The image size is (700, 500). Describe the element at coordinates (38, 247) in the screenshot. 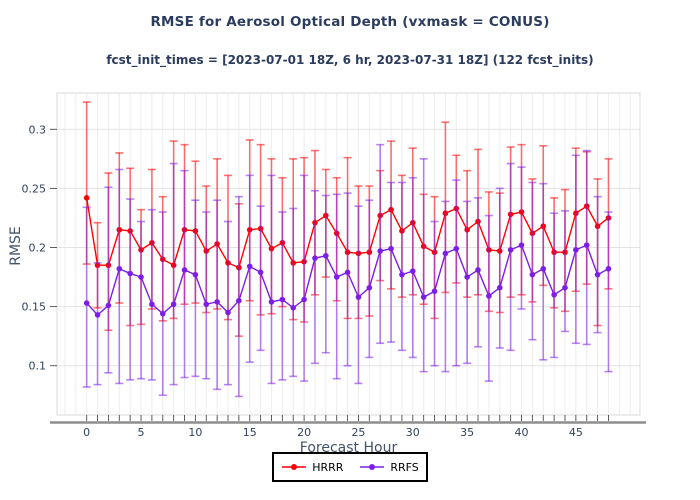

I see `y-tick-label: 0.2` at that location.